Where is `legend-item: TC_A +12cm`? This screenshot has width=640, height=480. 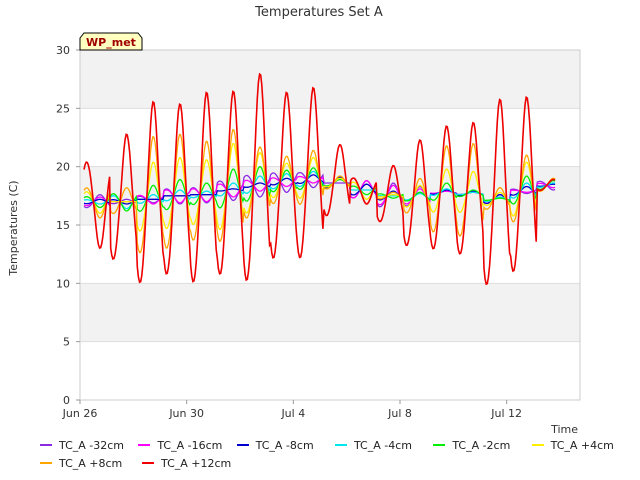
legend-item: TC_A +12cm is located at coordinates (193, 463).